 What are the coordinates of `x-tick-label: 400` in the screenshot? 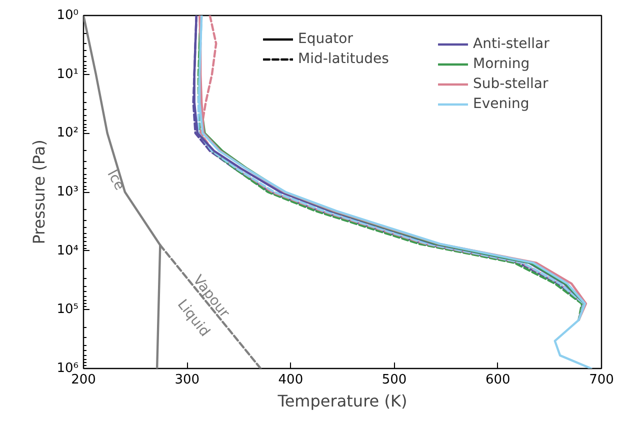 It's located at (291, 380).